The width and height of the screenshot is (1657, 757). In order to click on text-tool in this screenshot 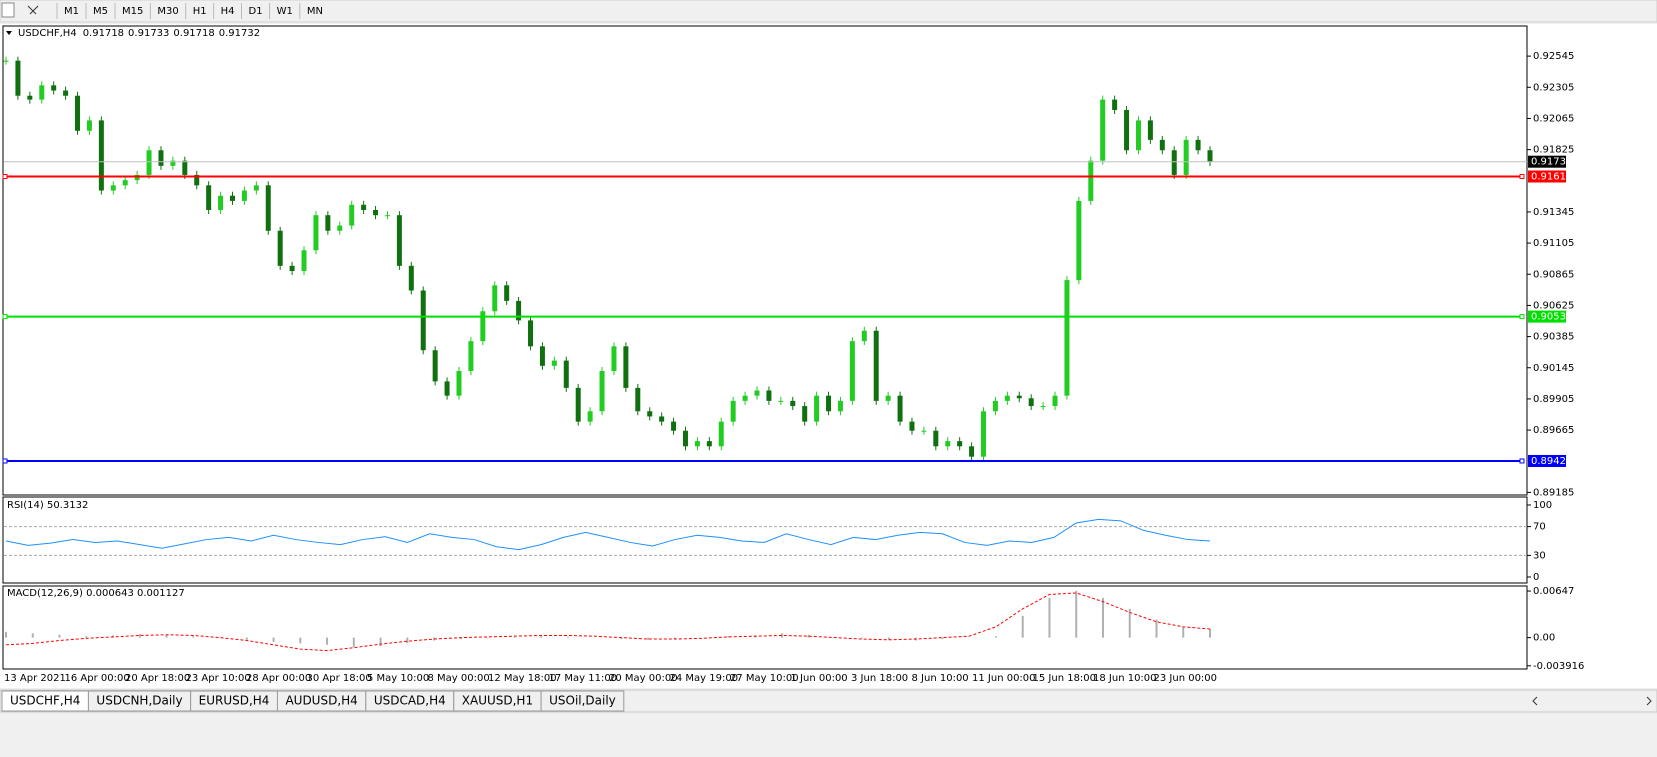, I will do `click(8, 10)`.